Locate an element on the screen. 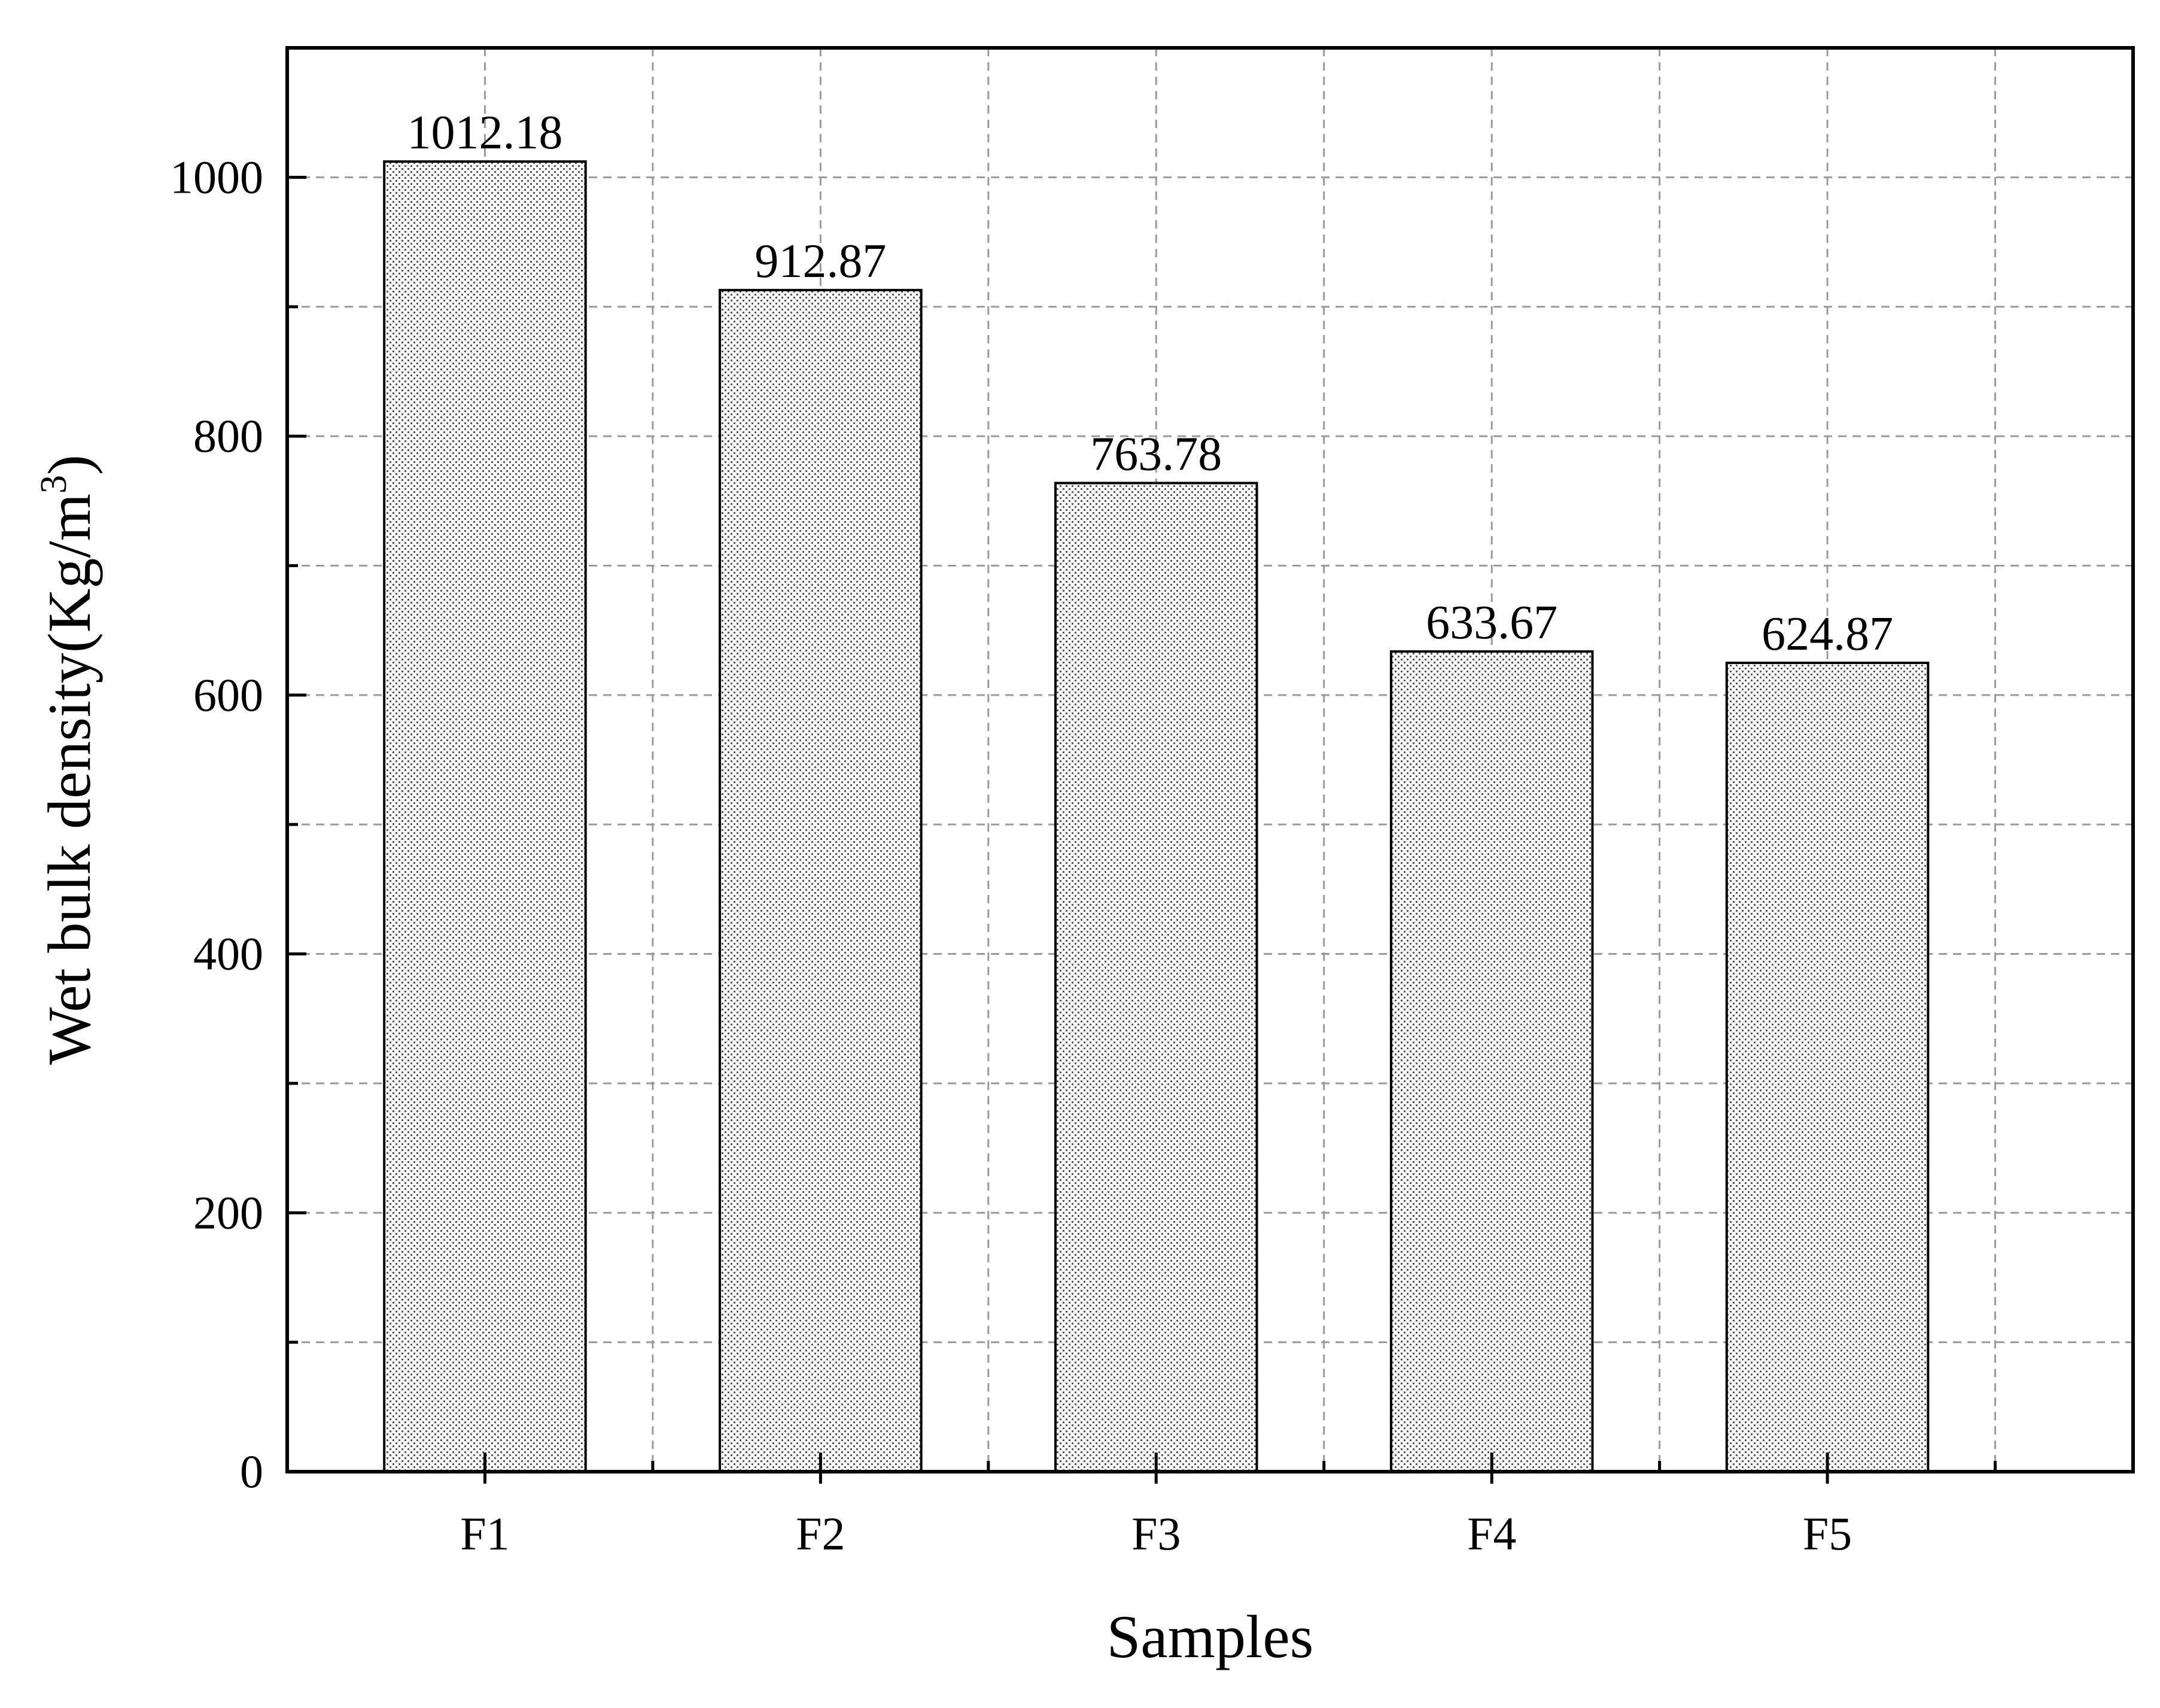 The width and height of the screenshot is (2160, 1708). data-label-f1: 1012.18 is located at coordinates (484, 132).